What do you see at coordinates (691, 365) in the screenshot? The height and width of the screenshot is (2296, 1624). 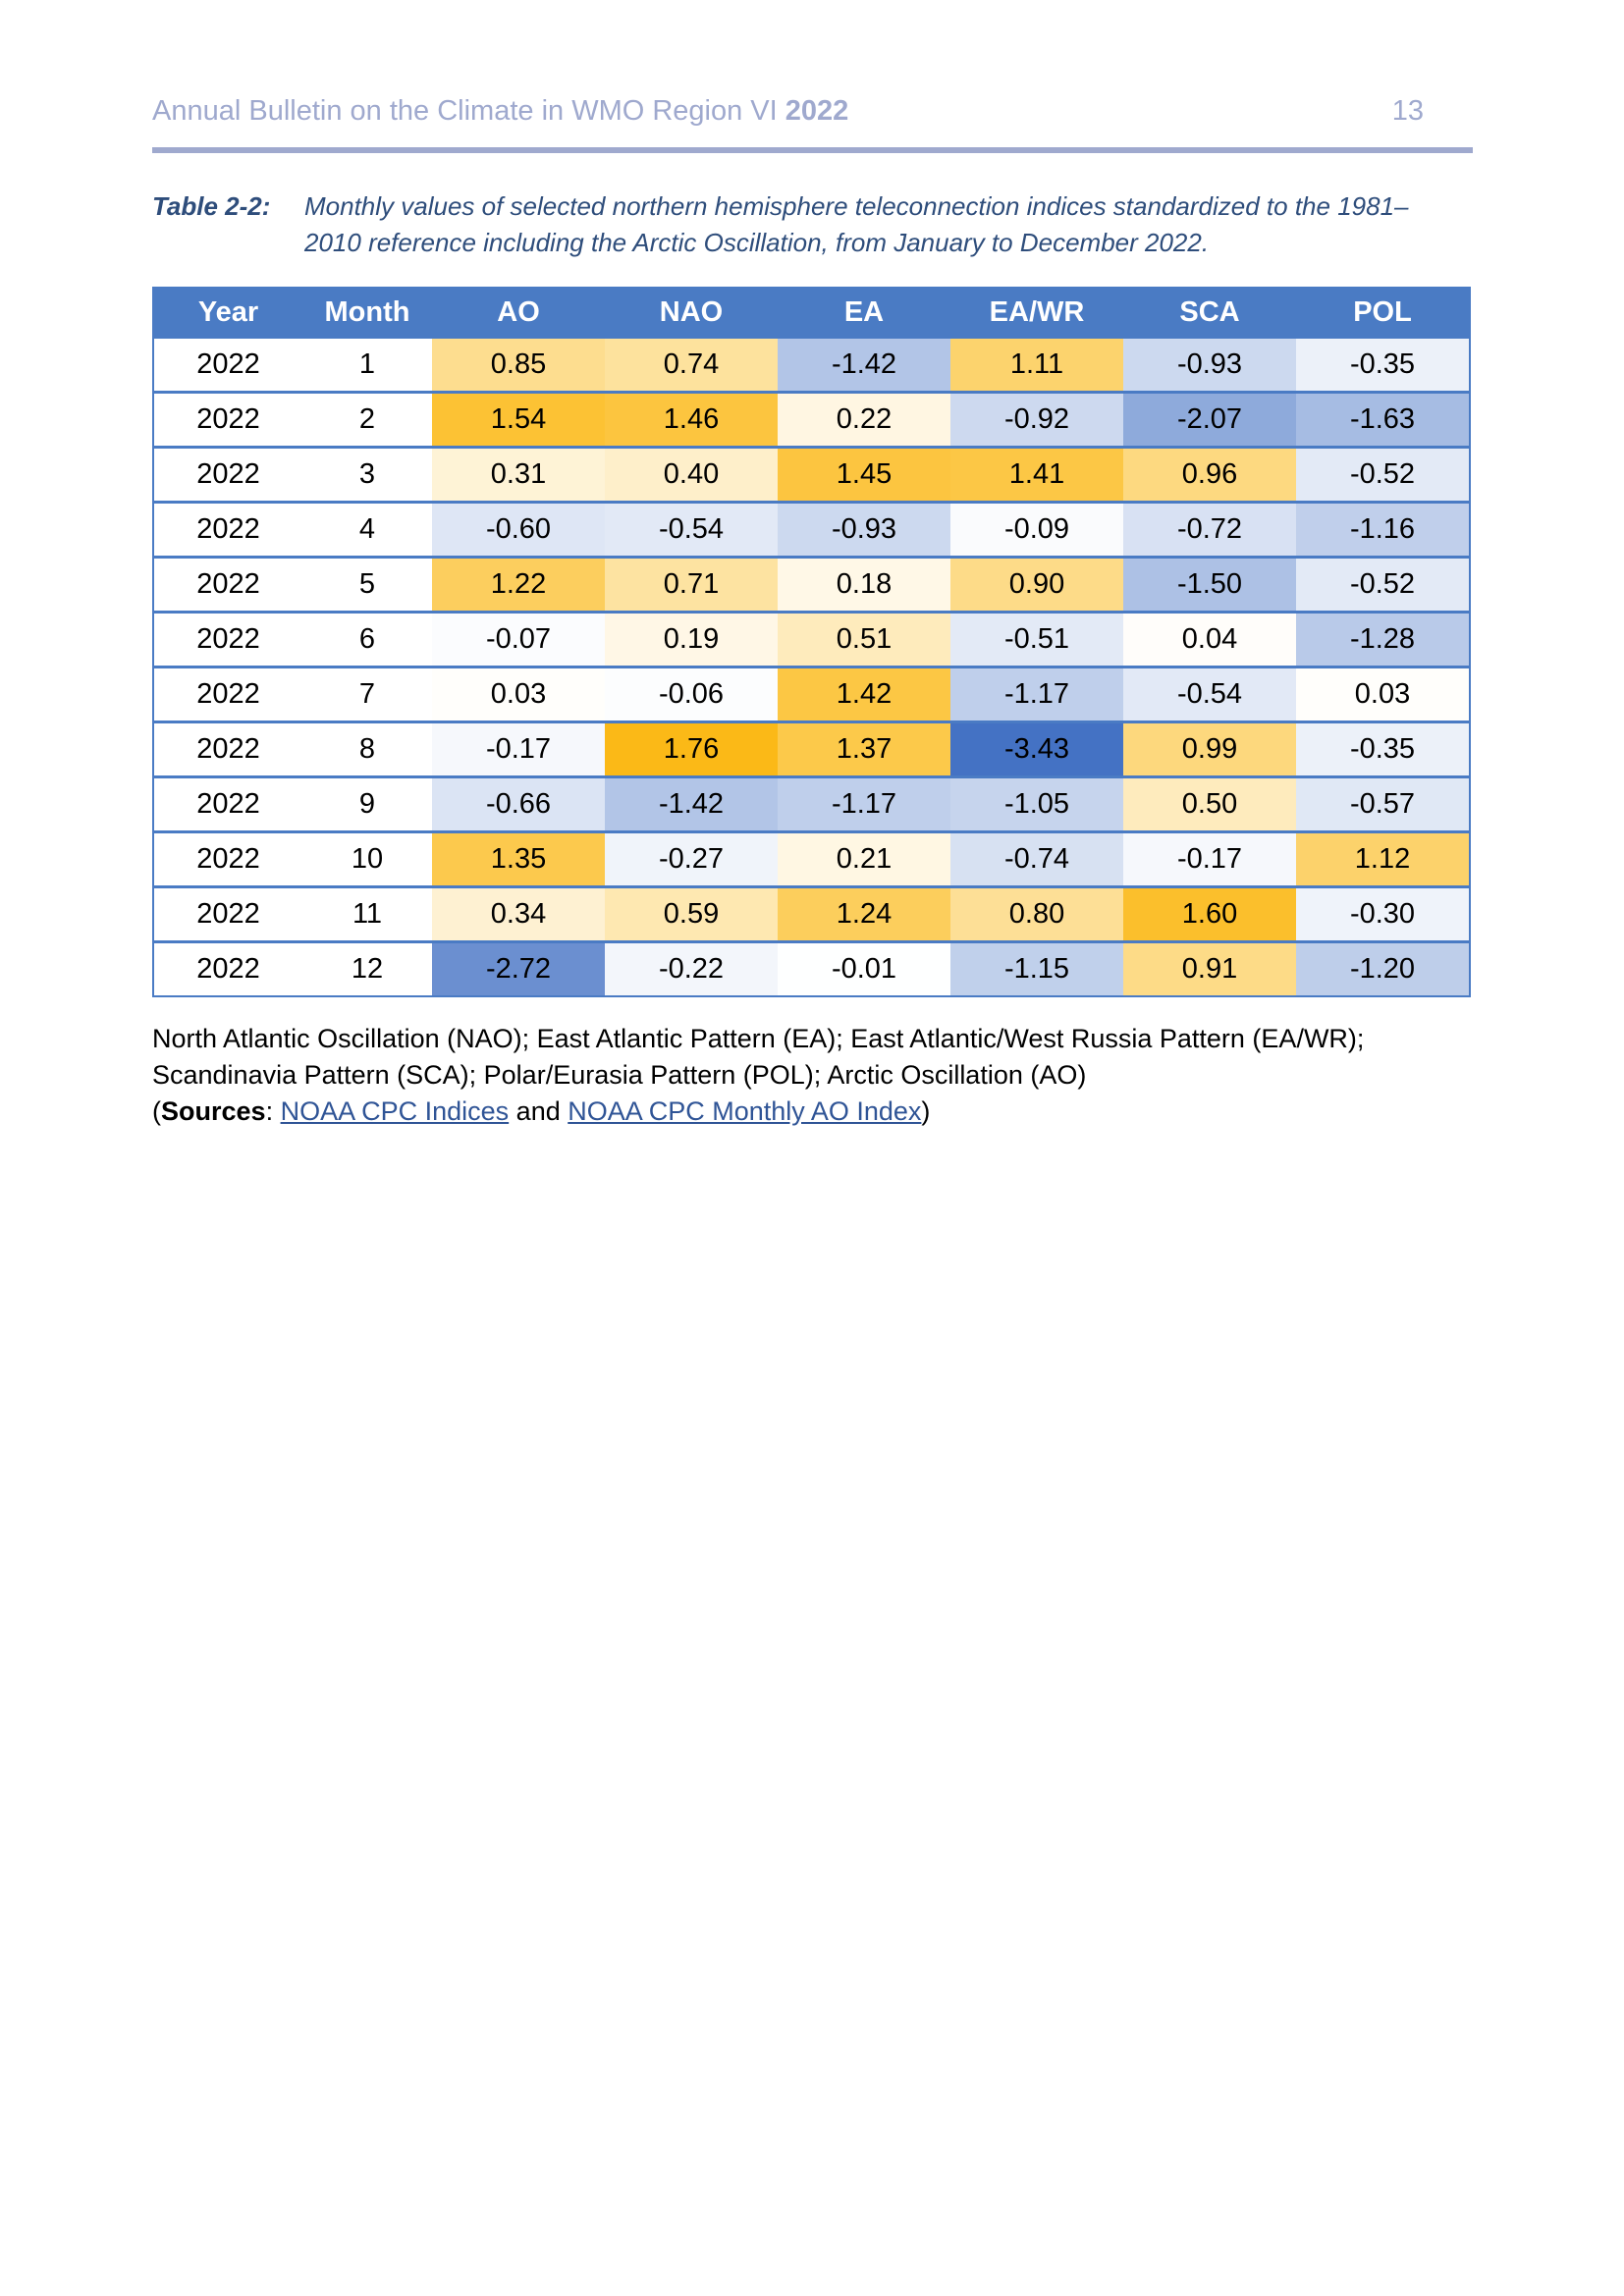 I see `cell-nao: 0.74` at bounding box center [691, 365].